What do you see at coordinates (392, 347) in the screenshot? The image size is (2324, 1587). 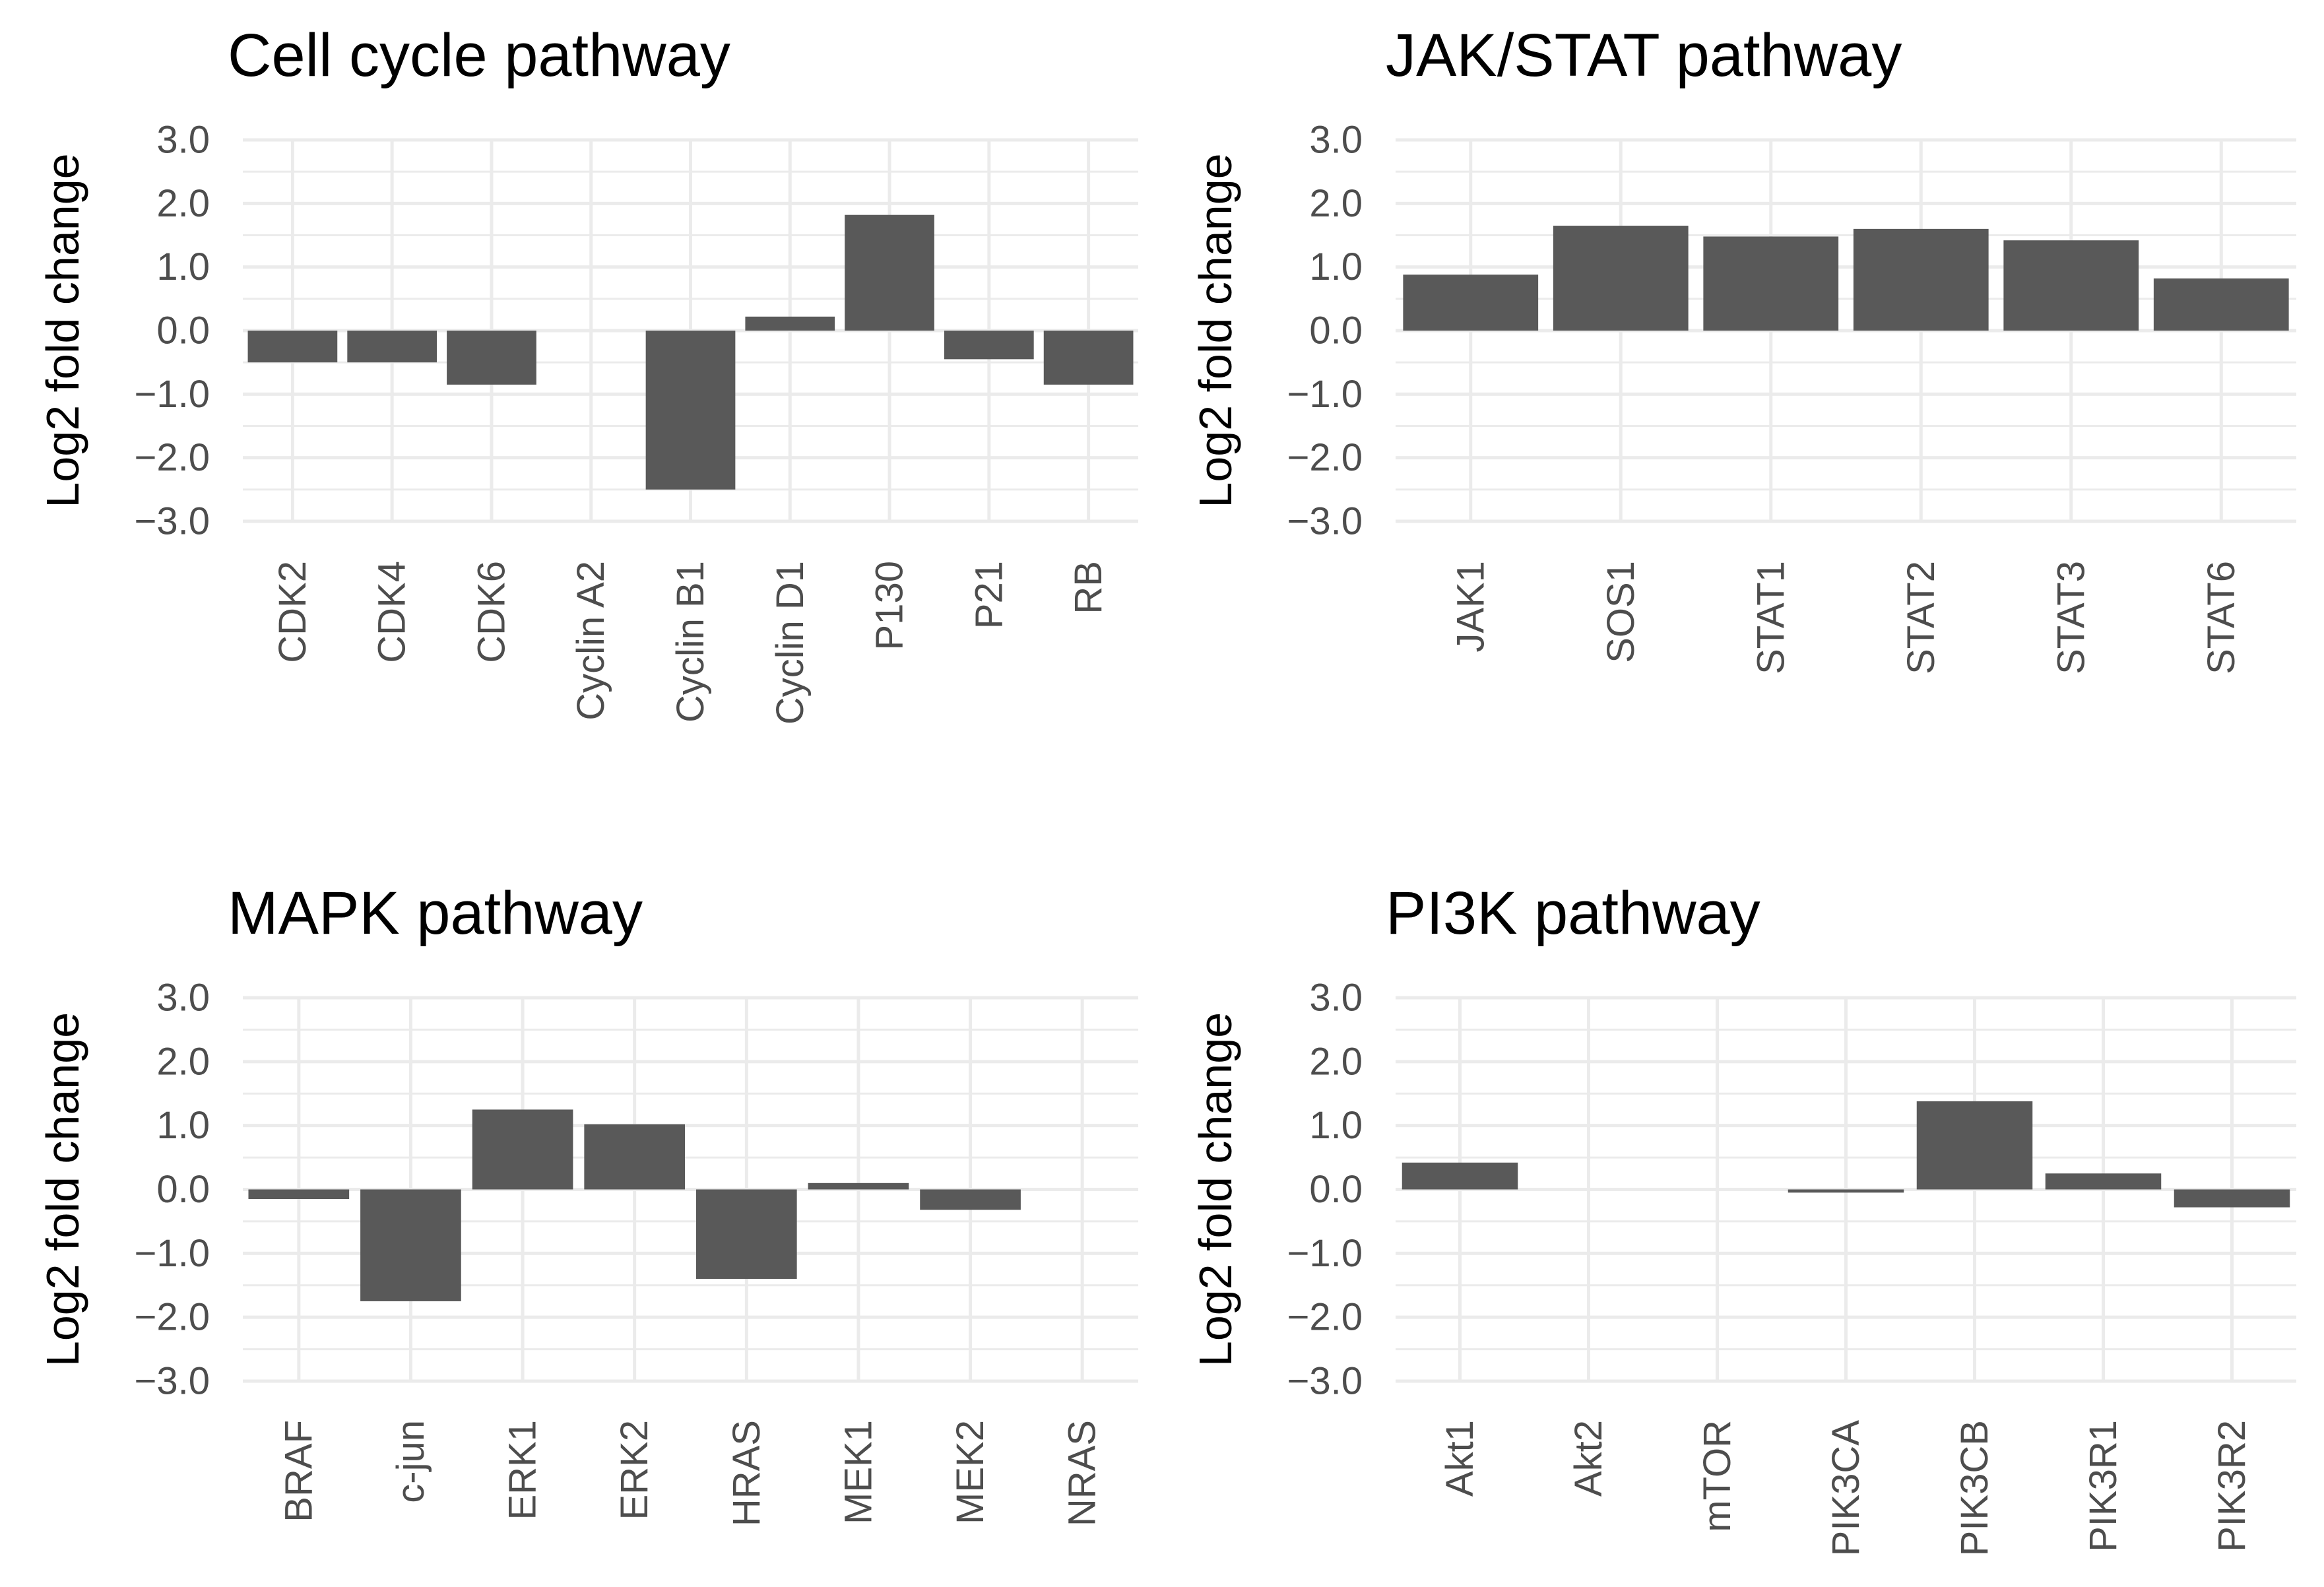 I see `bar-cdk4` at bounding box center [392, 347].